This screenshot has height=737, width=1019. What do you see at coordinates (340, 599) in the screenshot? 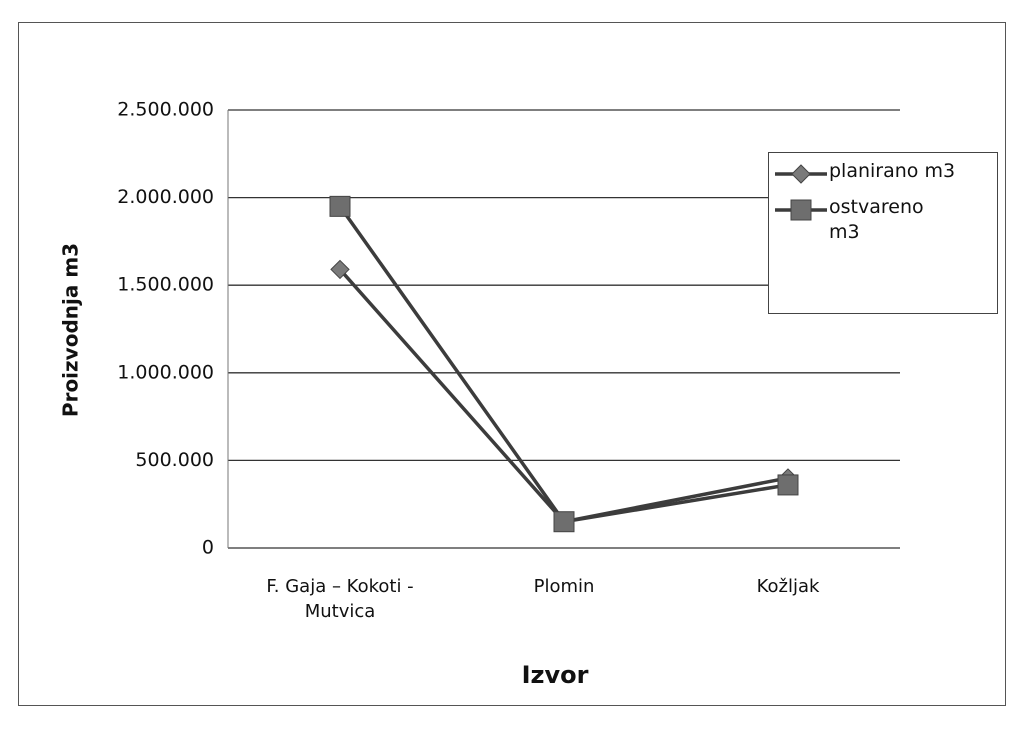
I see `x-tick-label: F. Gaja – Kokoti - Mutvica` at bounding box center [340, 599].